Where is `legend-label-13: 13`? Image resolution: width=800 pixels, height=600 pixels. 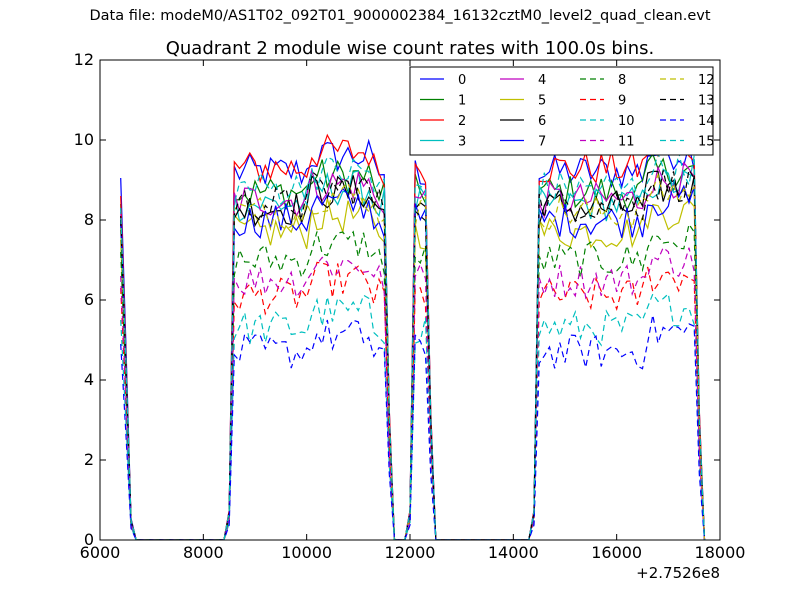 legend-label-13: 13 is located at coordinates (706, 101).